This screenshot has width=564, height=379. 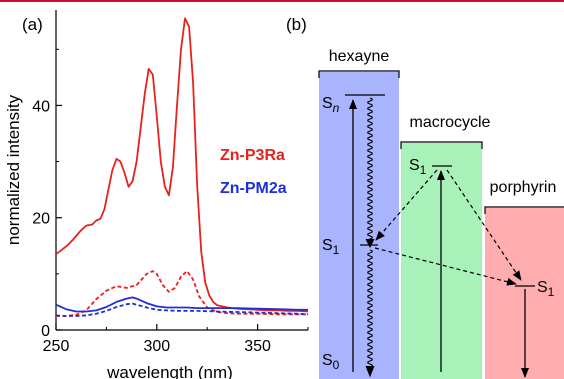 I want to click on hexayne-label: hexayne, so click(x=359, y=56).